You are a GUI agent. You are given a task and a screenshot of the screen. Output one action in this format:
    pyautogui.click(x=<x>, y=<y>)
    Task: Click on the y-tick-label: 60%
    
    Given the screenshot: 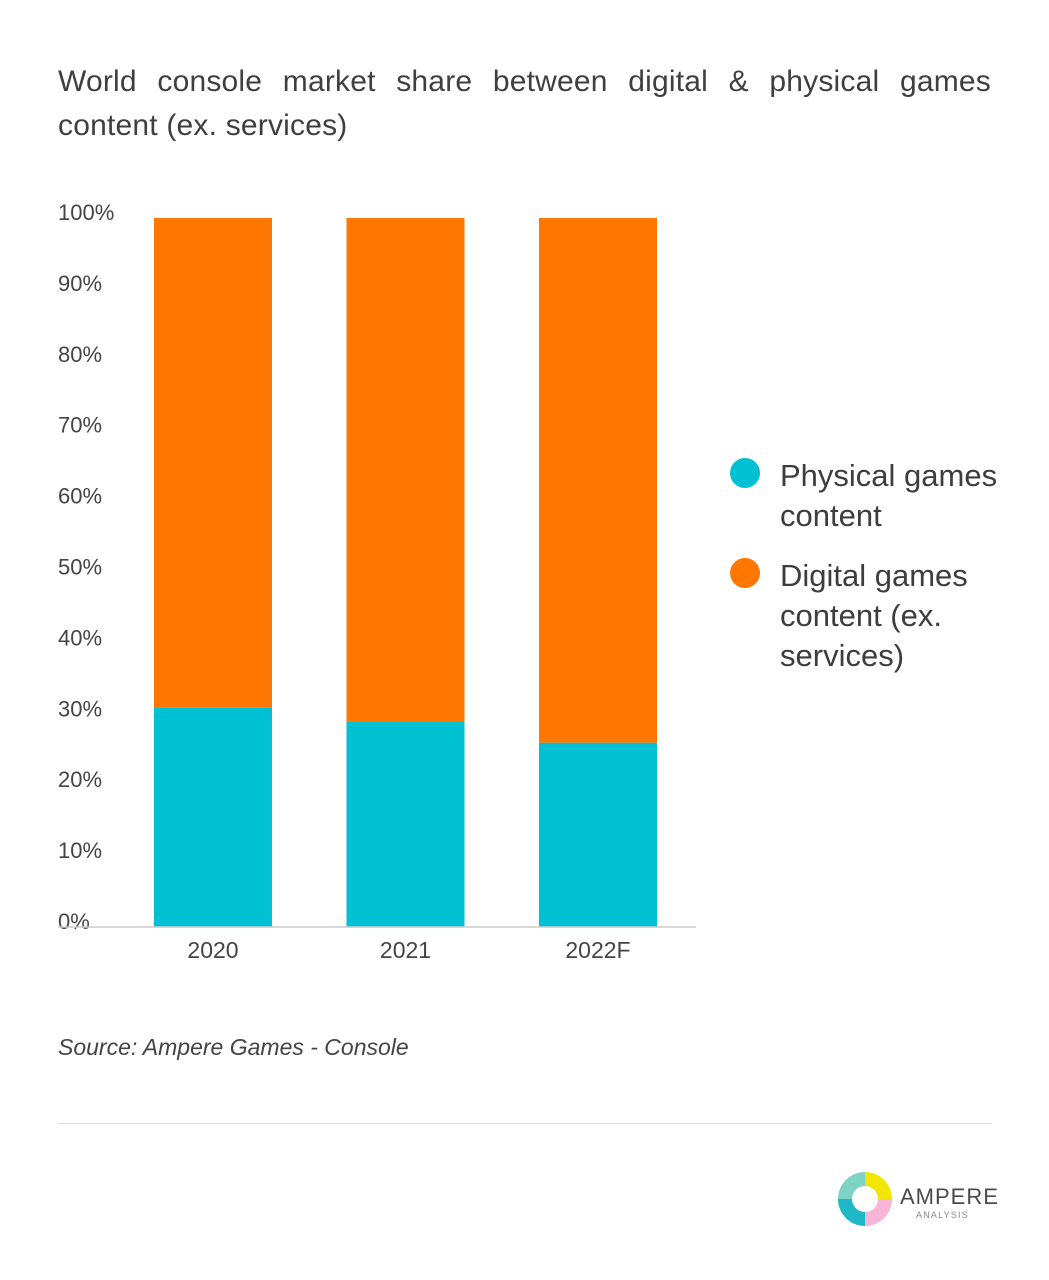 What is the action you would take?
    pyautogui.click(x=80, y=496)
    